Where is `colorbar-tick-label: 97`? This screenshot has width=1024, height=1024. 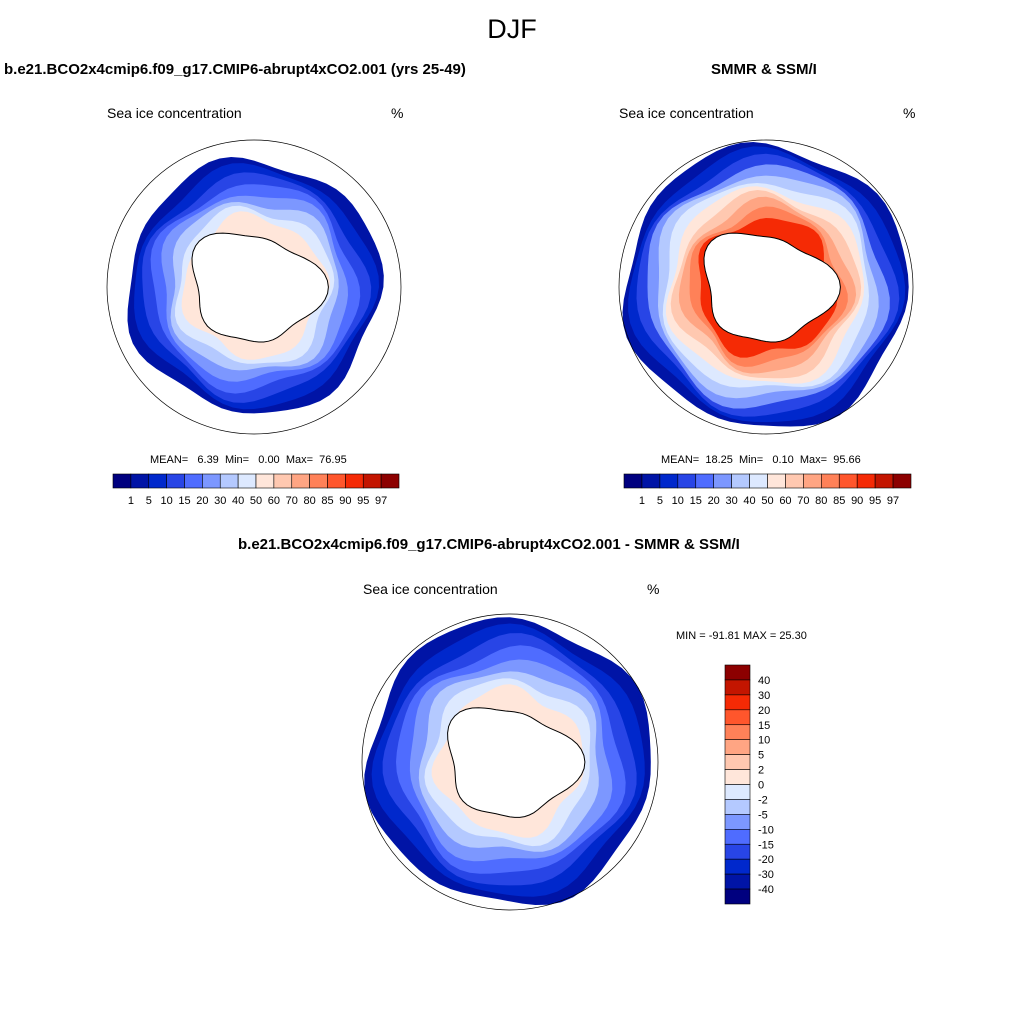 colorbar-tick-label: 97 is located at coordinates (893, 501).